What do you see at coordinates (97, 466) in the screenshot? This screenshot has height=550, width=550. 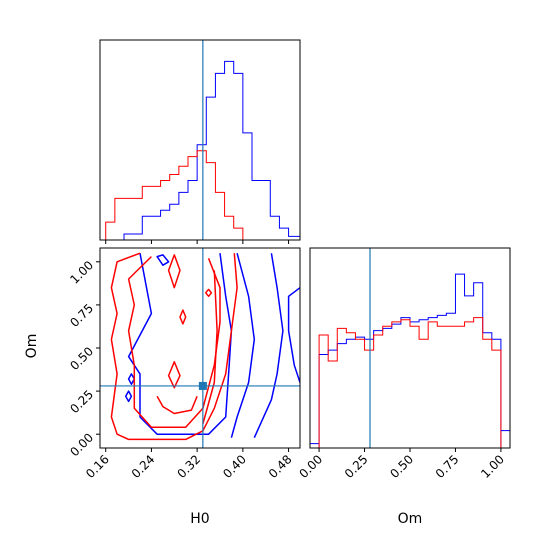 I see `h0-tick-label-0: 0.16` at bounding box center [97, 466].